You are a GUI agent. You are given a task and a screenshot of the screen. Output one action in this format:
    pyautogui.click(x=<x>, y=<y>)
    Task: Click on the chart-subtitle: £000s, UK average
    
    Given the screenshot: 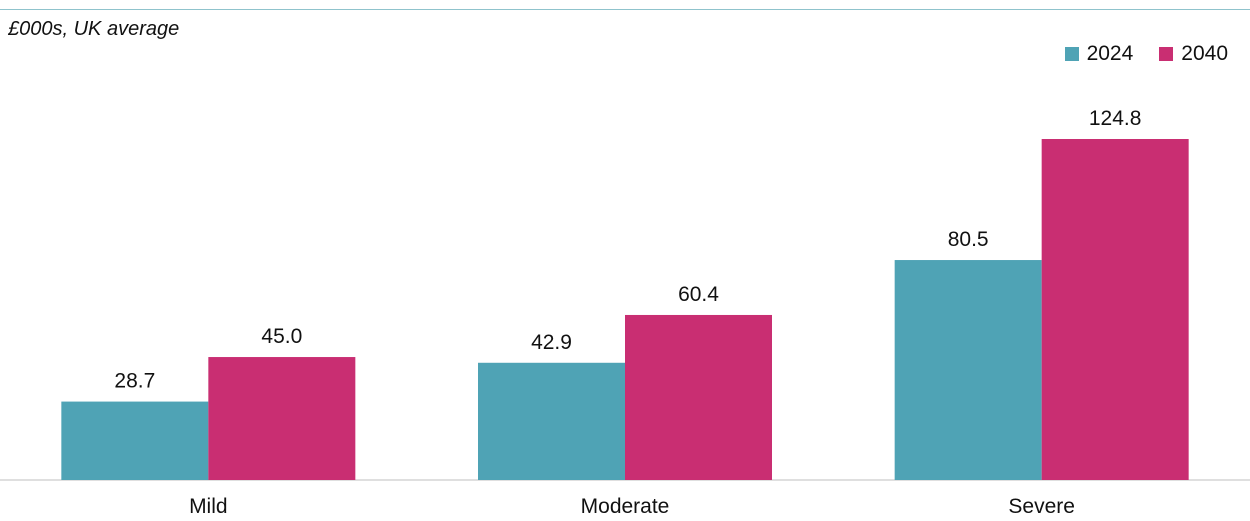 What is the action you would take?
    pyautogui.click(x=94, y=29)
    